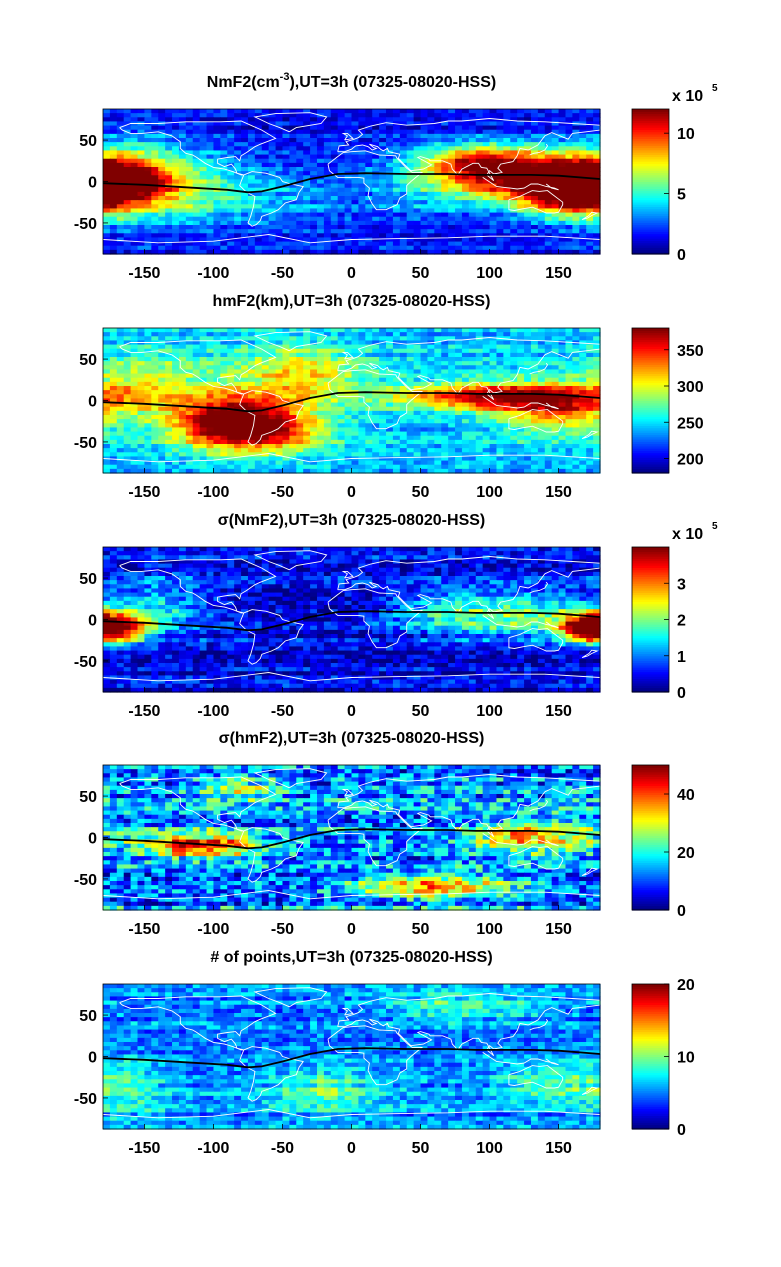  I want to click on colorbar-step, so click(650, 115).